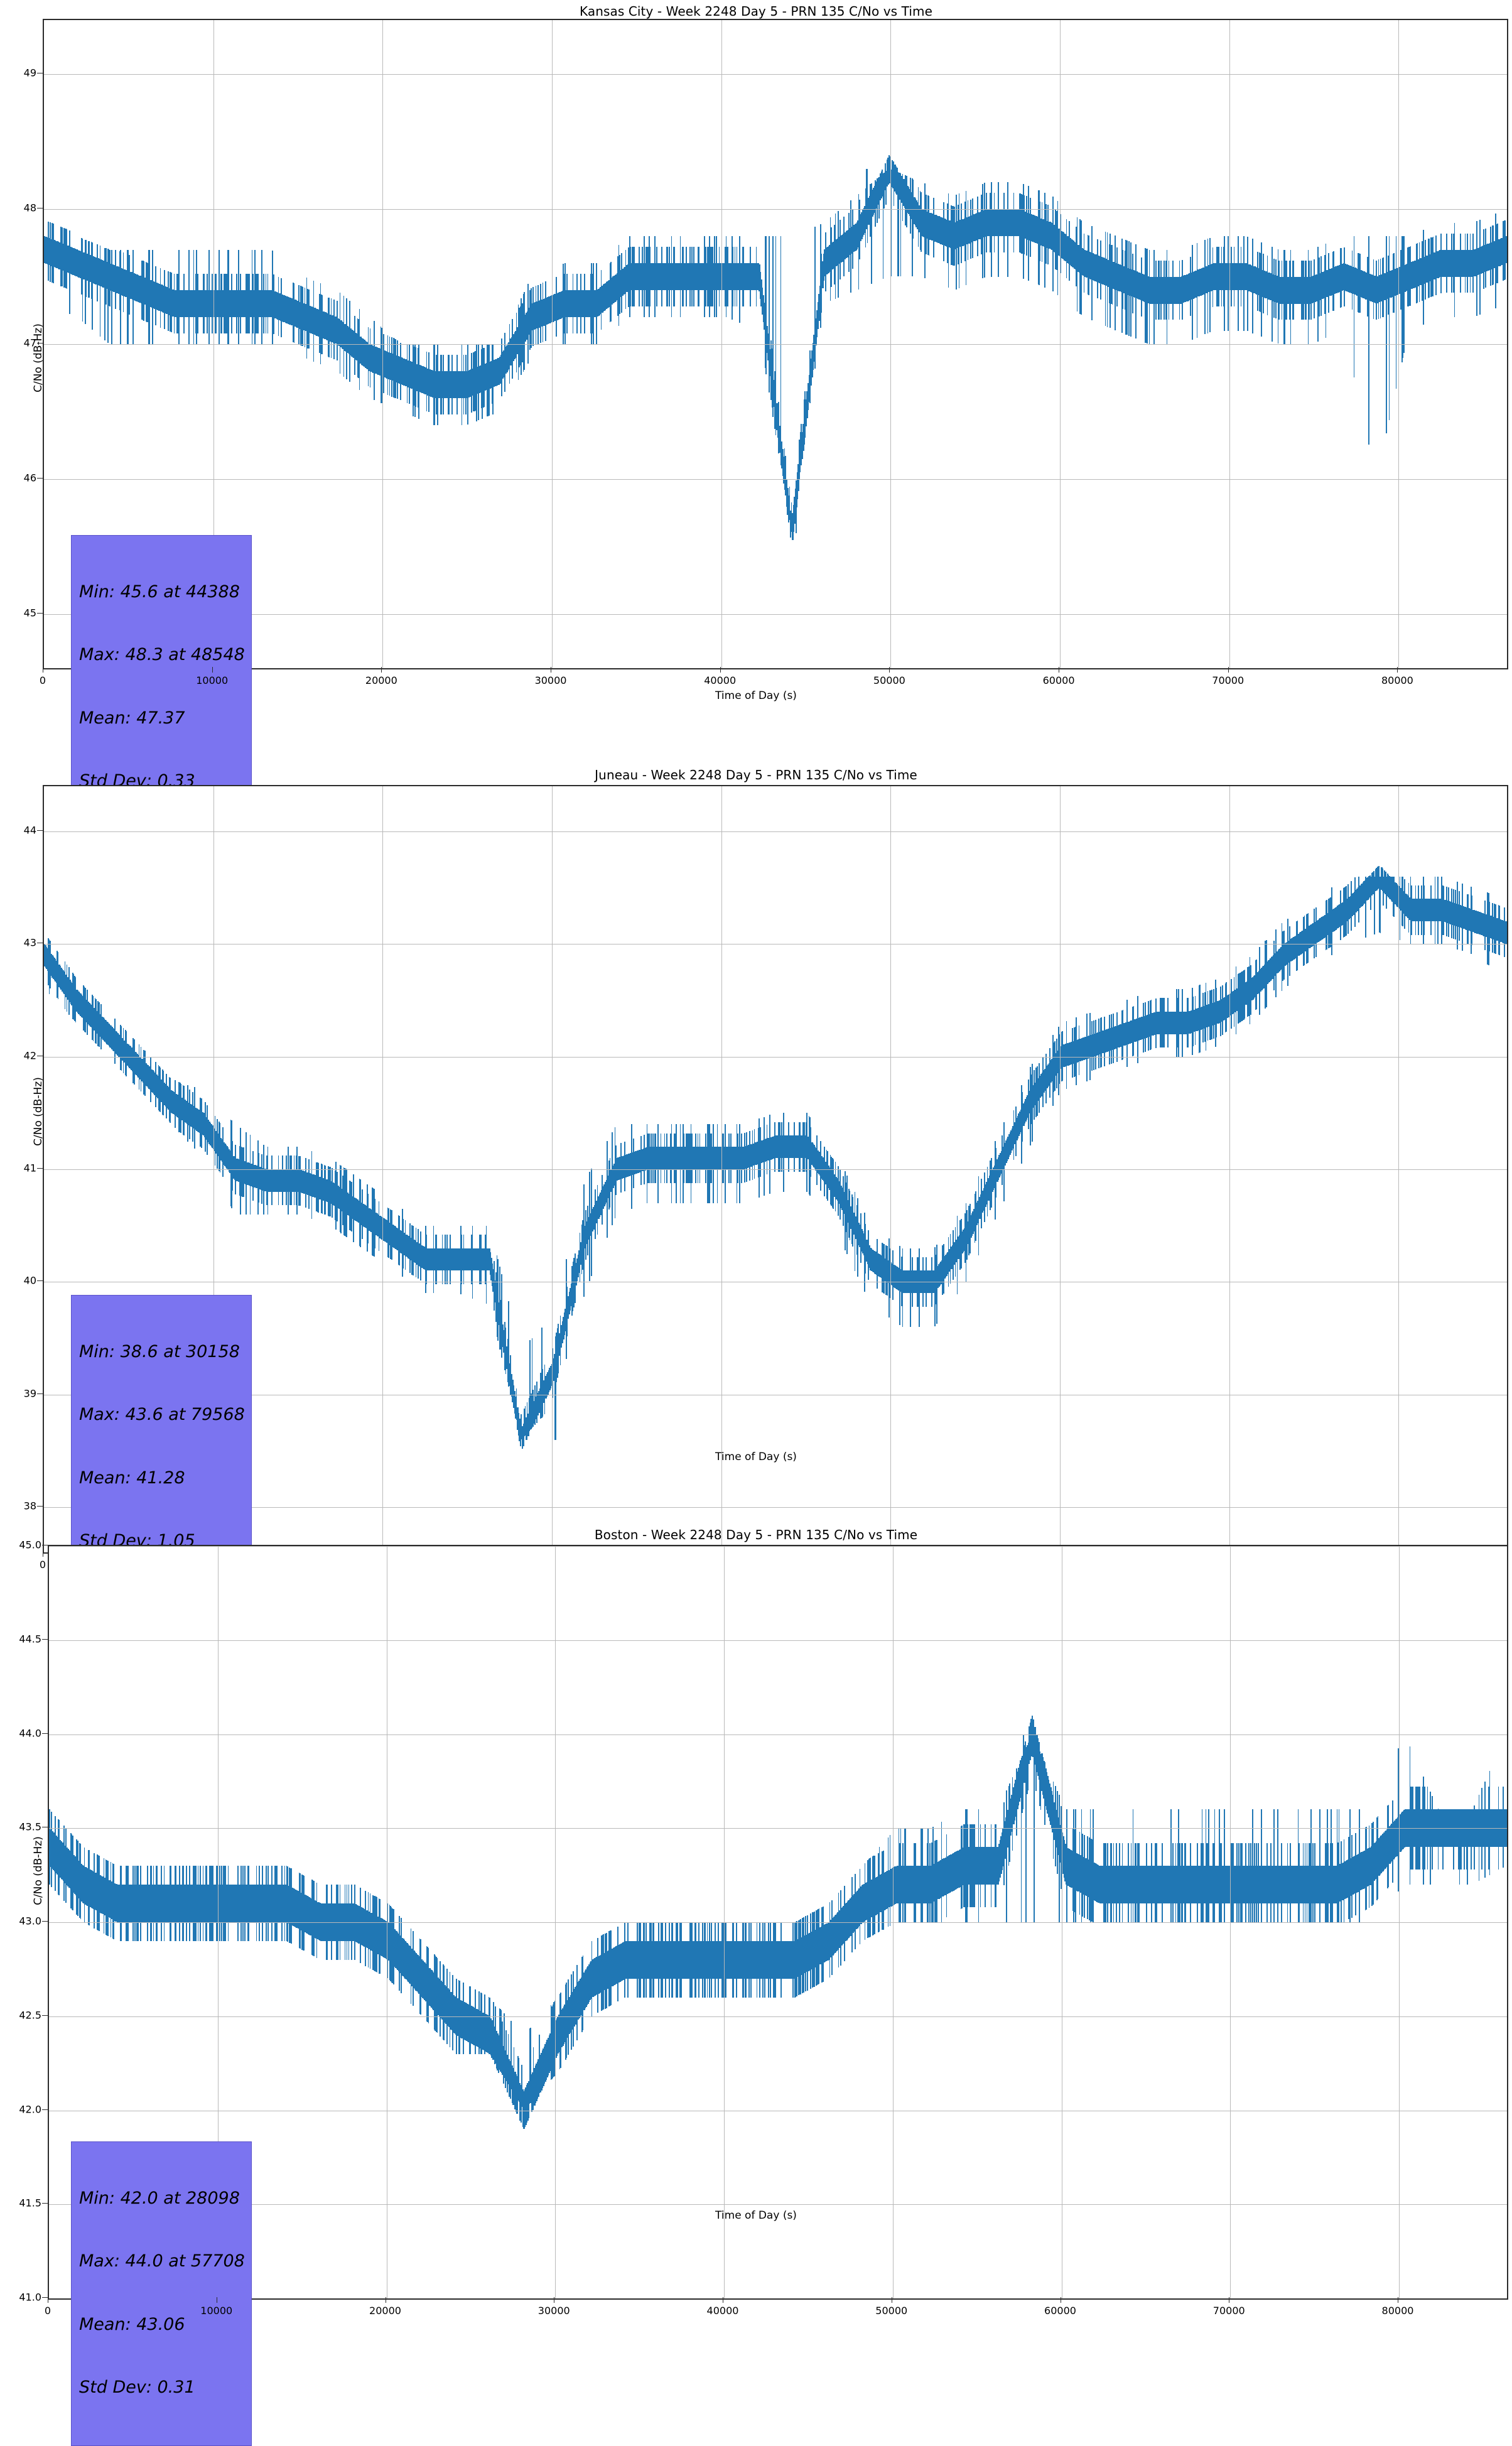 The image size is (1512, 2446). I want to click on x-tick-label: 70000, so click(1228, 2311).